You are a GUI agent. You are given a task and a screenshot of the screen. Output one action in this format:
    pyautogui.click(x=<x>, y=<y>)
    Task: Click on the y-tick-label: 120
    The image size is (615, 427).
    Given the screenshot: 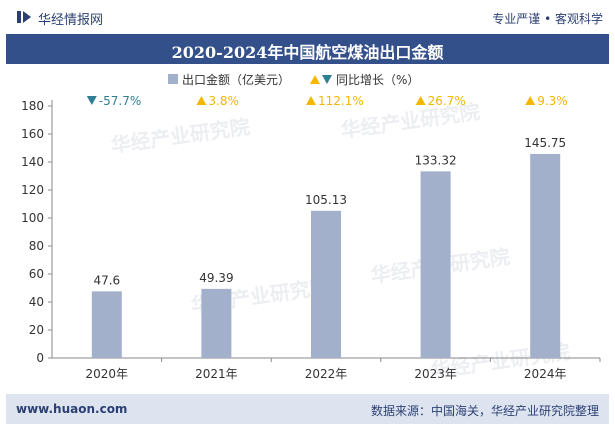 What is the action you would take?
    pyautogui.click(x=32, y=190)
    